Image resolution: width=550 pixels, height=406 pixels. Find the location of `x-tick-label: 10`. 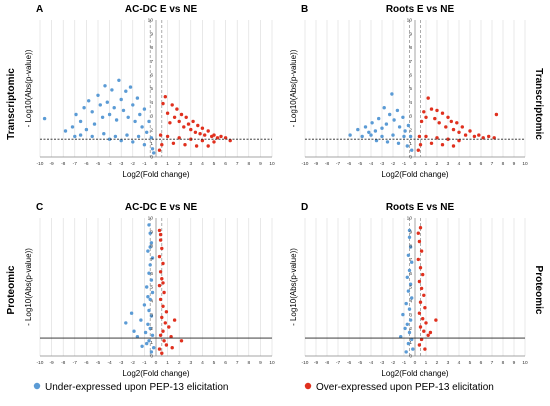

x-tick-label: 10 is located at coordinates (272, 363).